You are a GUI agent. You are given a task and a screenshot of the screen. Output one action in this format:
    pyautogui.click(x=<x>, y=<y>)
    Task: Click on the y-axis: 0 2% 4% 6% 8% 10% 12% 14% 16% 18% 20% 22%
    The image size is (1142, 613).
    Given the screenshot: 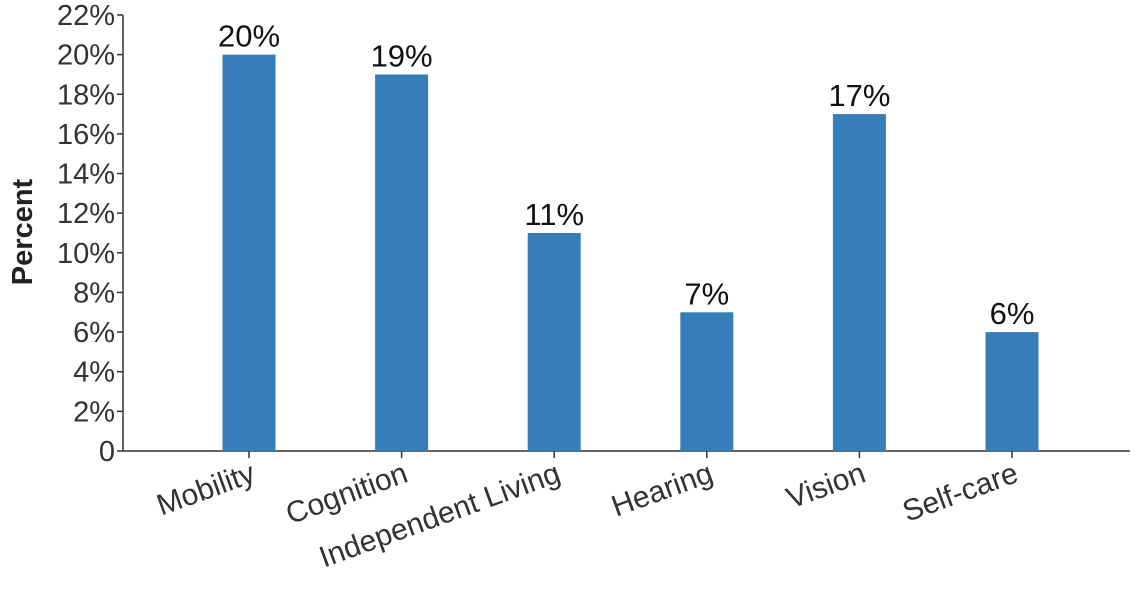 What is the action you would take?
    pyautogui.click(x=90, y=234)
    